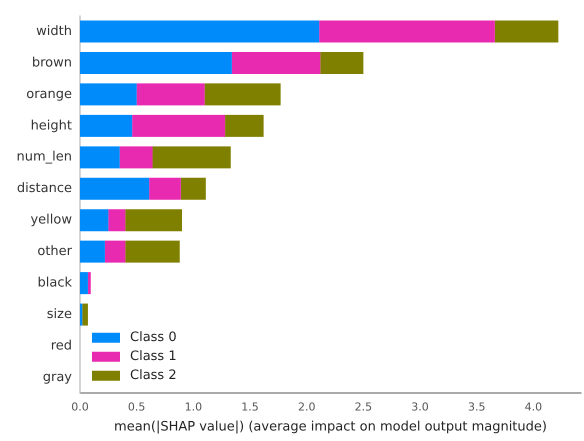 The height and width of the screenshot is (441, 584). I want to click on y-tick-label: gray, so click(57, 377).